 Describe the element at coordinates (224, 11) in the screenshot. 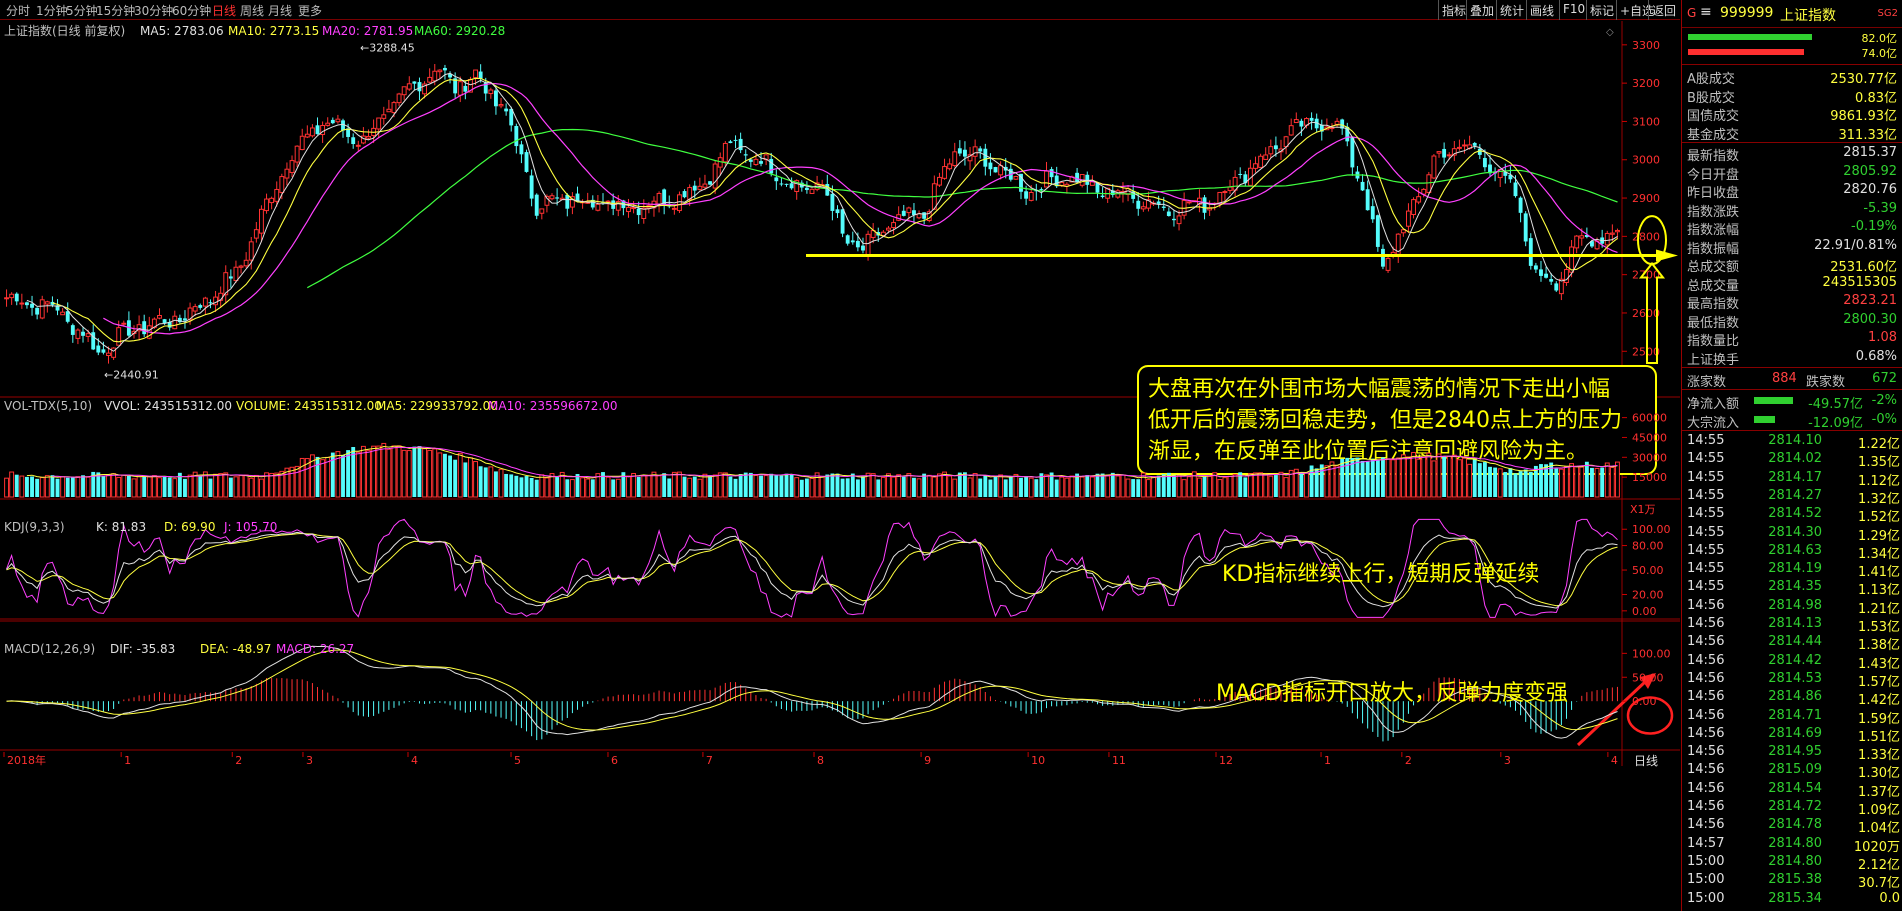

I see `period-tab-6: 日线` at that location.